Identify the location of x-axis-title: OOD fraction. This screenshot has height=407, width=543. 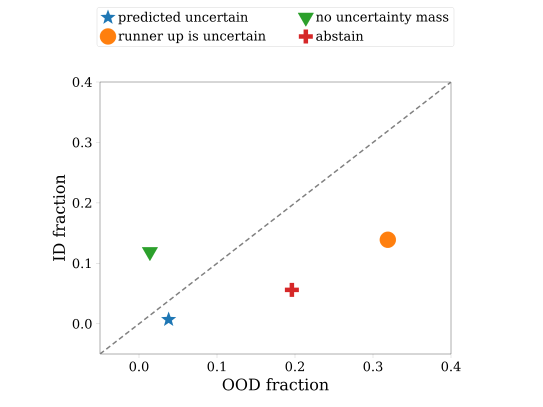
(275, 384).